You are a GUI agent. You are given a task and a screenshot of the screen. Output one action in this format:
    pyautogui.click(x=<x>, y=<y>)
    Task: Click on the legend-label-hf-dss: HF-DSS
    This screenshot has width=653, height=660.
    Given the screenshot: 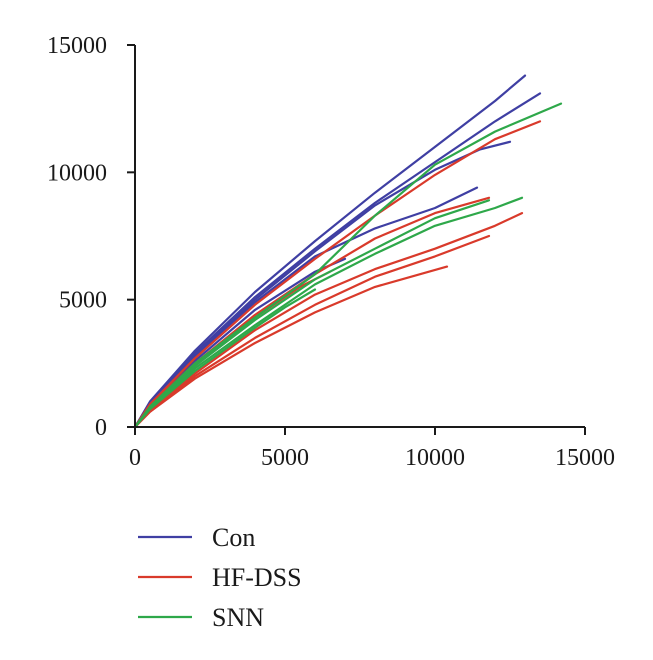 What is the action you would take?
    pyautogui.click(x=257, y=577)
    